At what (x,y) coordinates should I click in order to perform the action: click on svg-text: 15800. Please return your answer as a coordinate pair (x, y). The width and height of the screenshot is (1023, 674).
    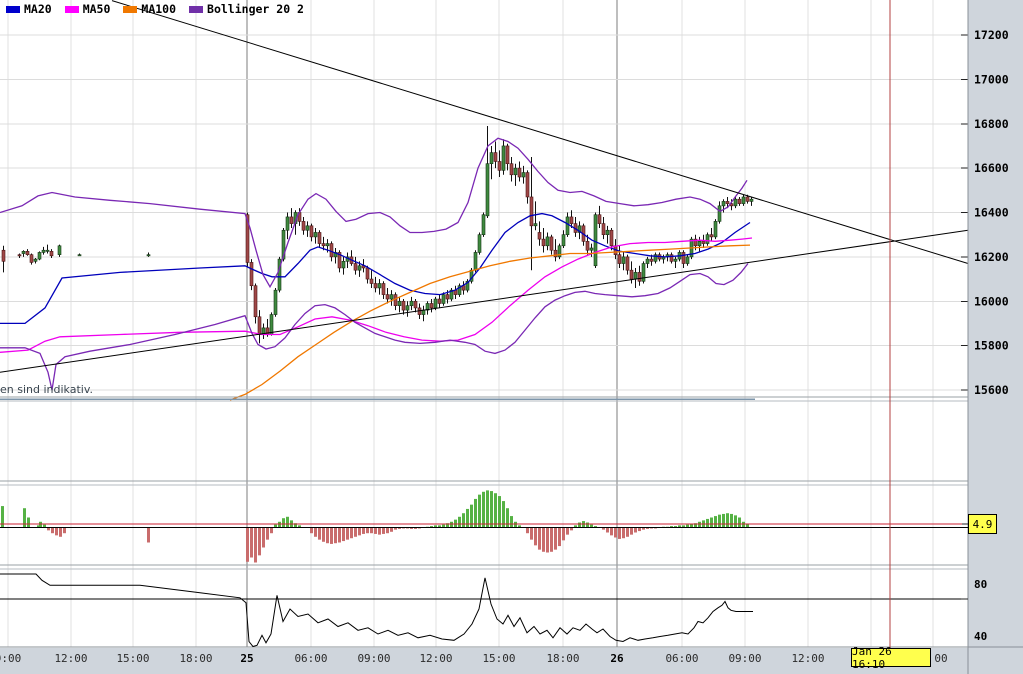
    Looking at the image, I should click on (991, 346).